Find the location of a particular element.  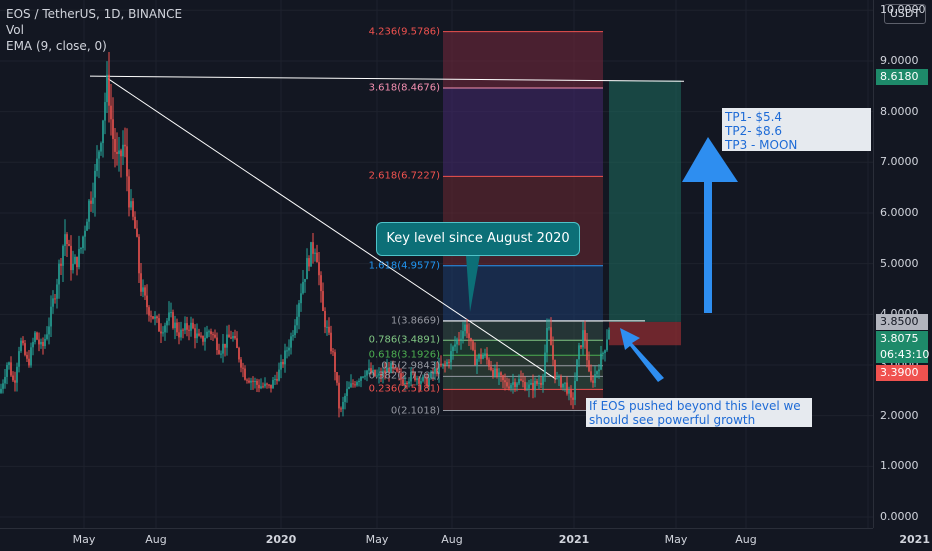

fib-level-label: 4.236(9.5786) is located at coordinates (404, 32).